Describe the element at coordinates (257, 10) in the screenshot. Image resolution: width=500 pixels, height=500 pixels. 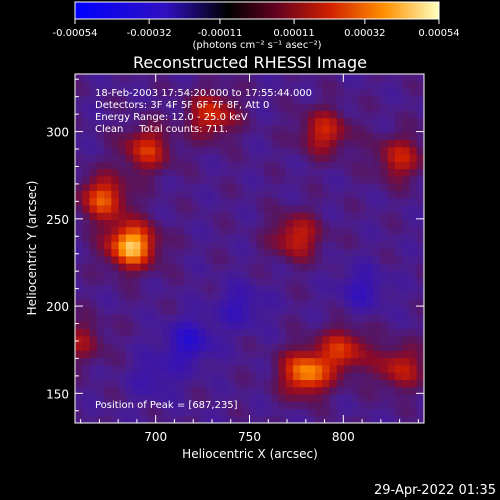
I see `colorbar-gradient` at that location.